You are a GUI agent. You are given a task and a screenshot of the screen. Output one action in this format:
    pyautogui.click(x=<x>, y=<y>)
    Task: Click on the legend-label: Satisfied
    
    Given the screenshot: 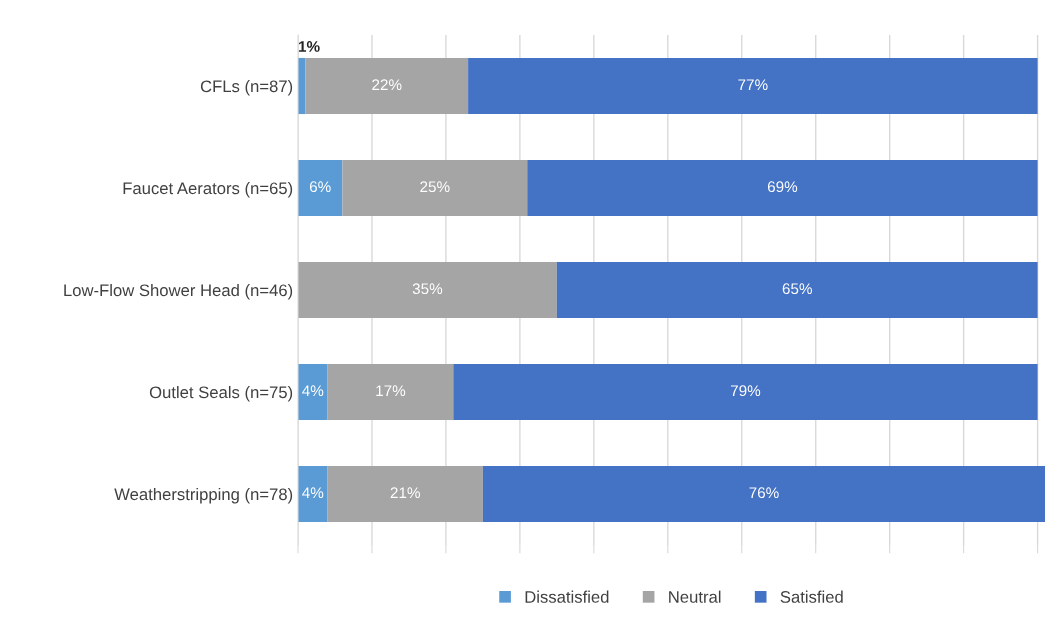 What is the action you would take?
    pyautogui.click(x=811, y=596)
    